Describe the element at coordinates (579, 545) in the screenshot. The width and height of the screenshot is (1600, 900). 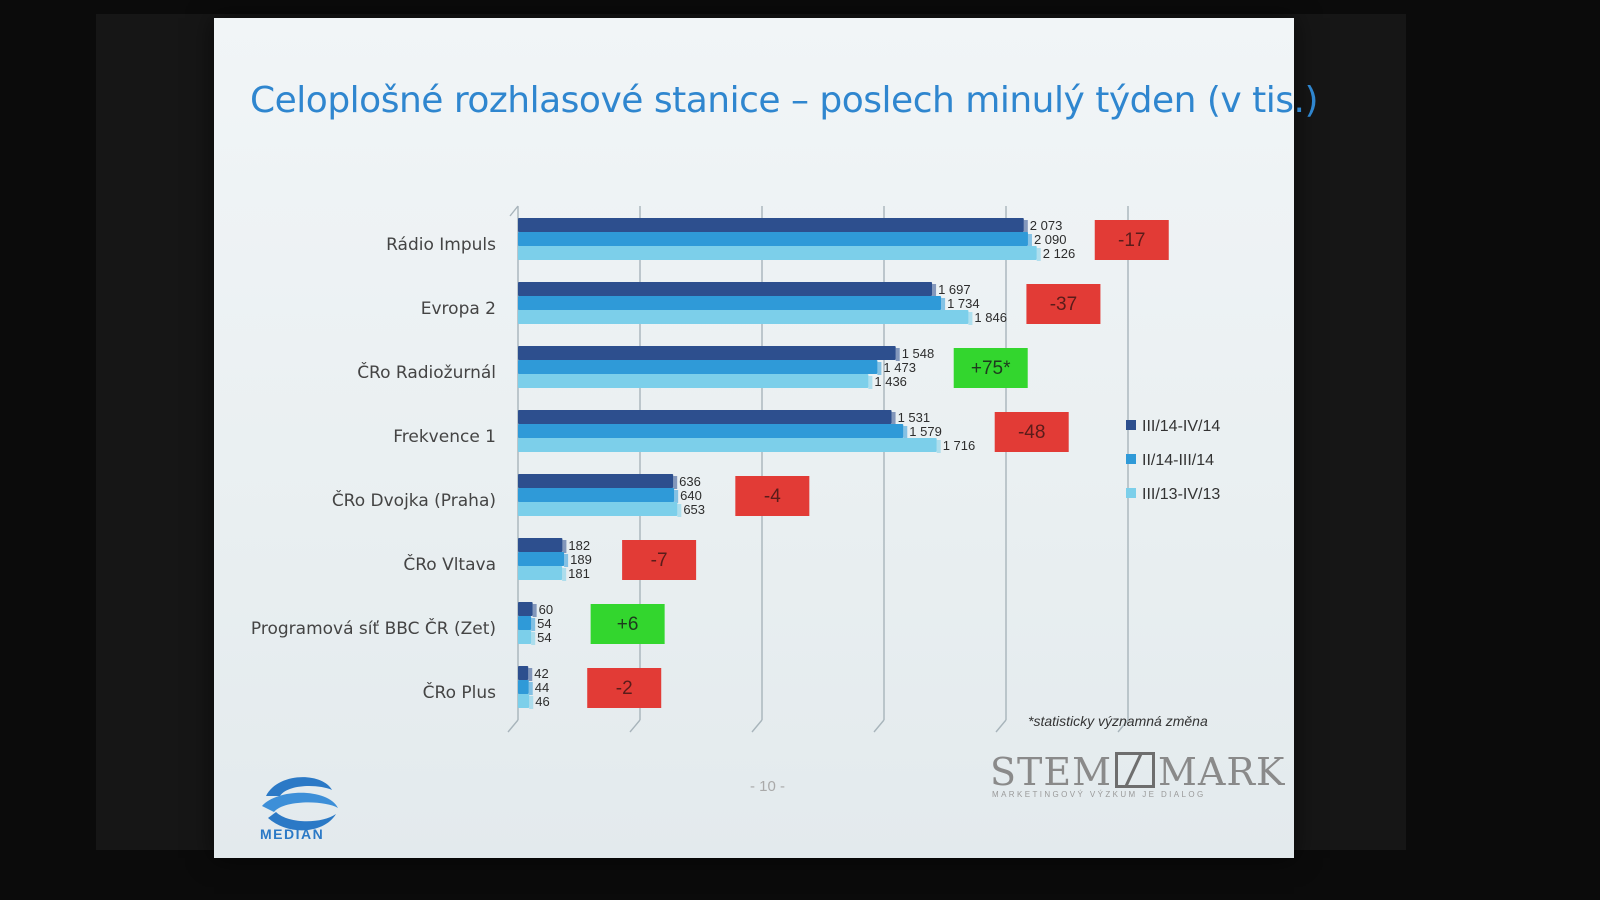
I see `data-label: 182` at that location.